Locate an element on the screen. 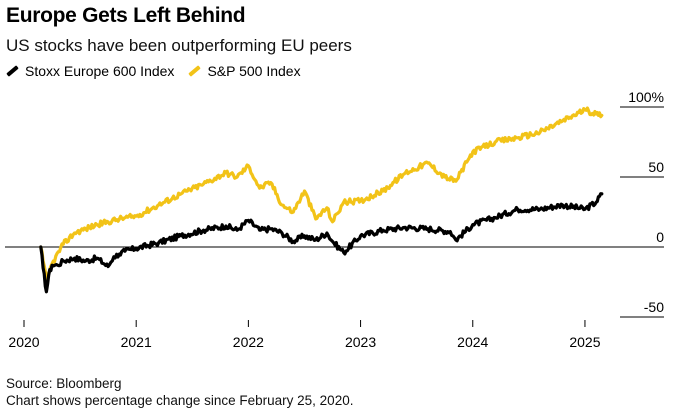 The width and height of the screenshot is (680, 417). chart-legend: Stoxx Europe 600 Index S&P 500 Index is located at coordinates (160, 71).